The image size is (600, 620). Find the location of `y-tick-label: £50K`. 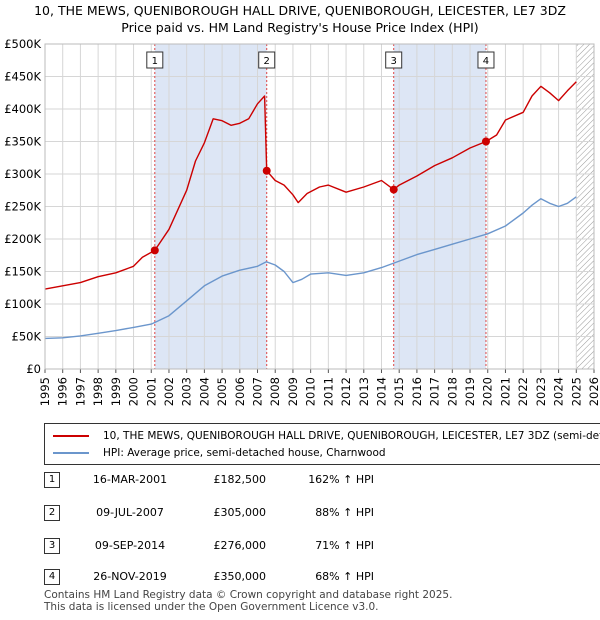

y-tick-label: £50K is located at coordinates (27, 337).